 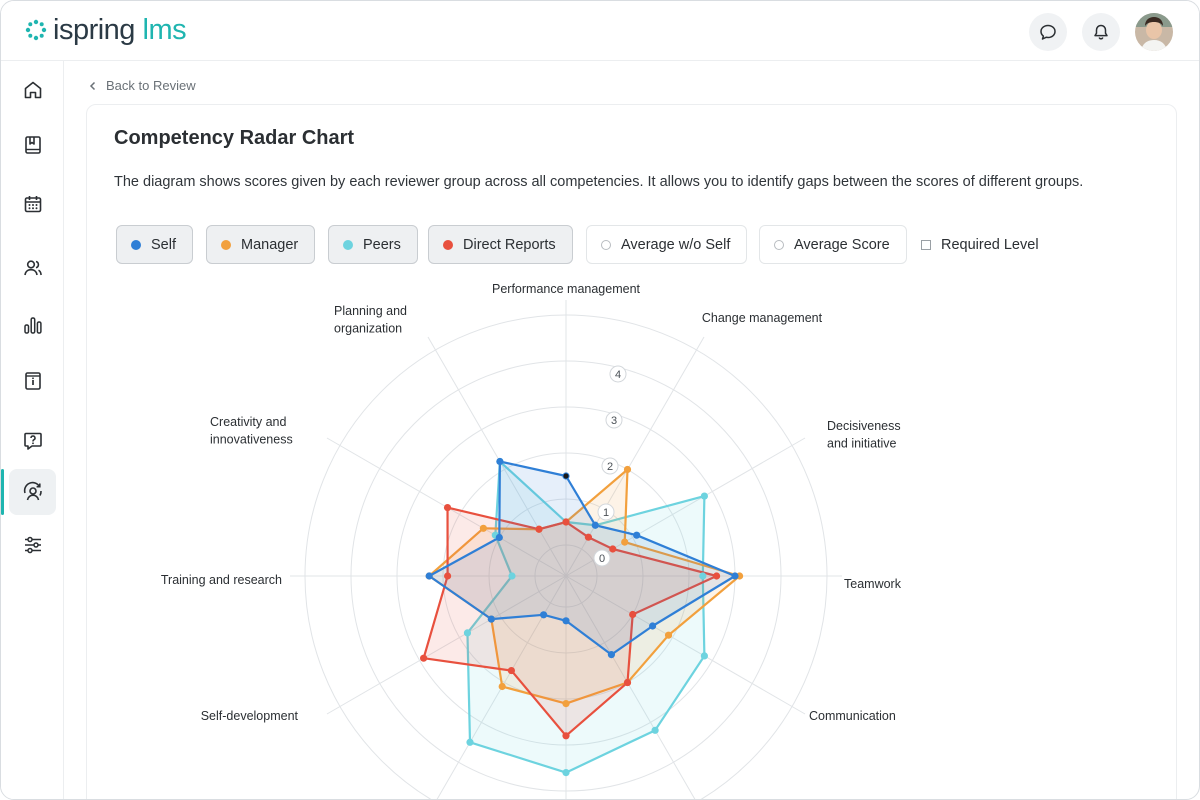 I want to click on sidebar-item-calendar, so click(x=32, y=204).